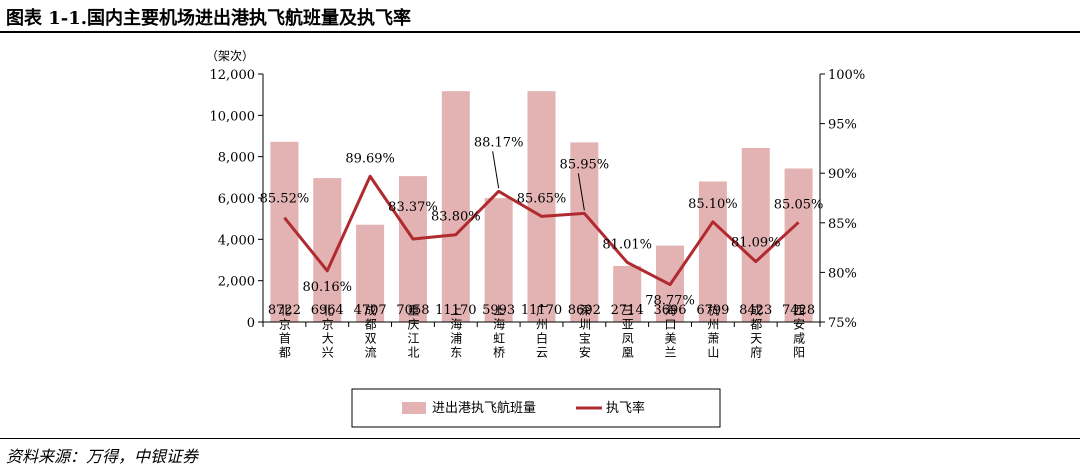  What do you see at coordinates (842, 125) in the screenshot?
I see `right-tick-label: 95%` at bounding box center [842, 125].